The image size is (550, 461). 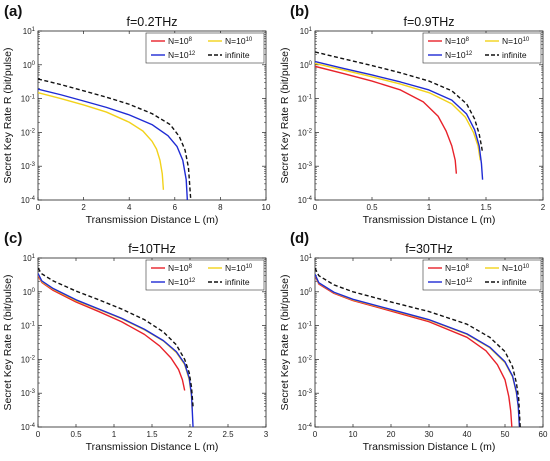 I want to click on panel-label: (a), so click(x=13, y=11).